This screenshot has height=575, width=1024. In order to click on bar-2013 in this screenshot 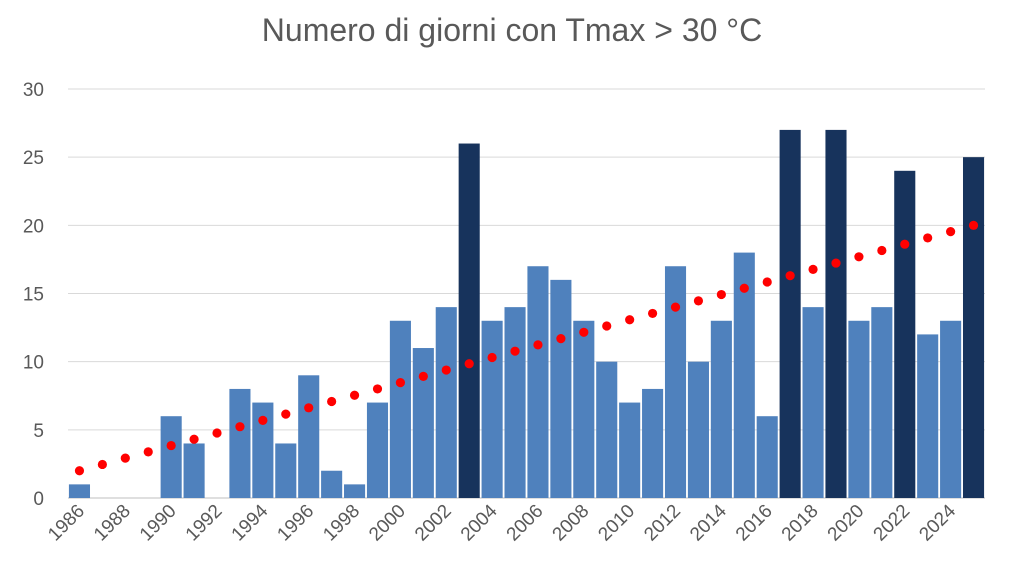, I will do `click(698, 429)`.